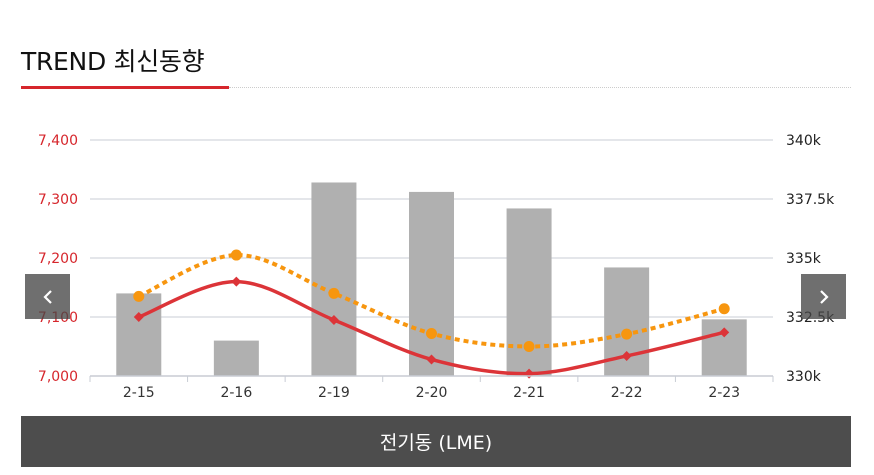 This screenshot has height=475, width=874. I want to click on chevron-right-icon, so click(824, 297).